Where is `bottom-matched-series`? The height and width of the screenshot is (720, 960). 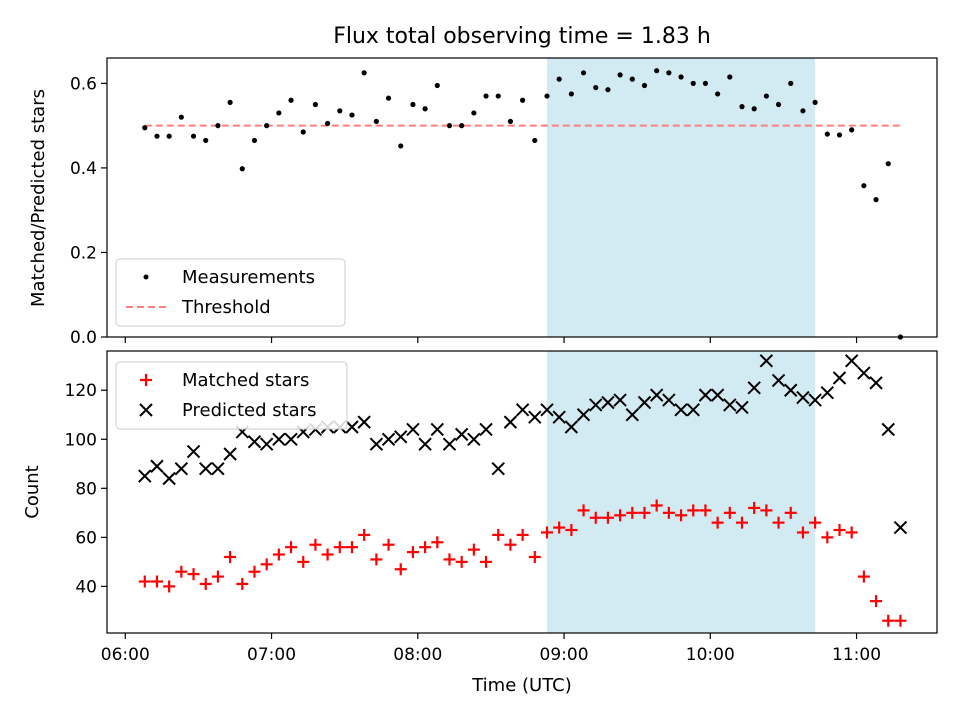 bottom-matched-series is located at coordinates (522, 563).